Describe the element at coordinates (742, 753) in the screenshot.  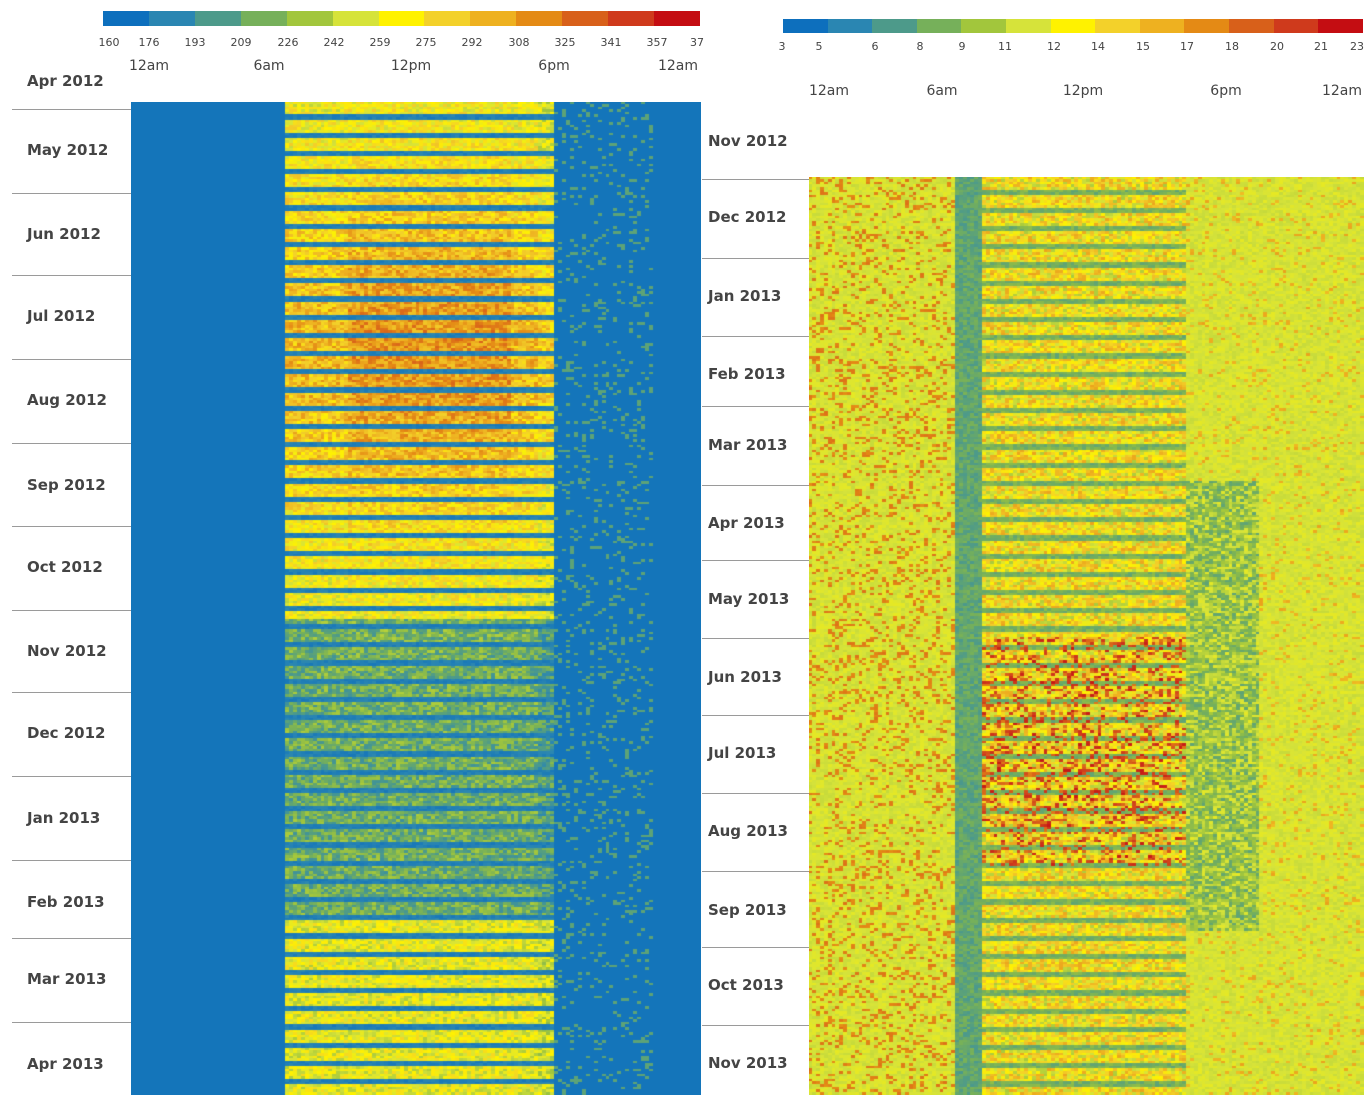
I see `month-label: Jul 2013` at that location.